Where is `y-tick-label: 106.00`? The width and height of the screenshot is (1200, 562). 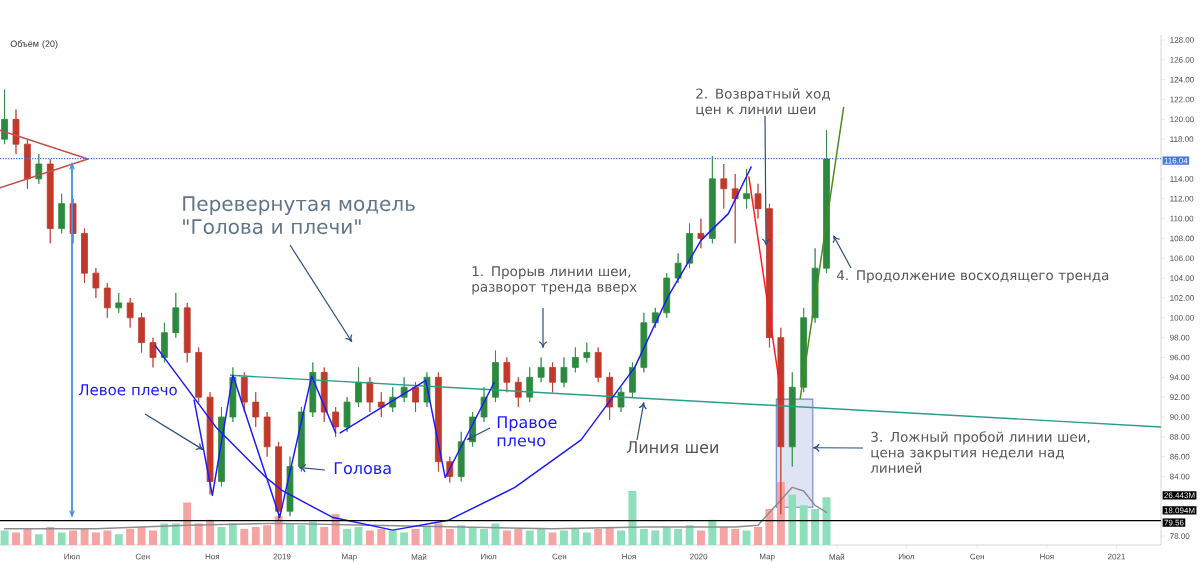 y-tick-label: 106.00 is located at coordinates (1182, 258).